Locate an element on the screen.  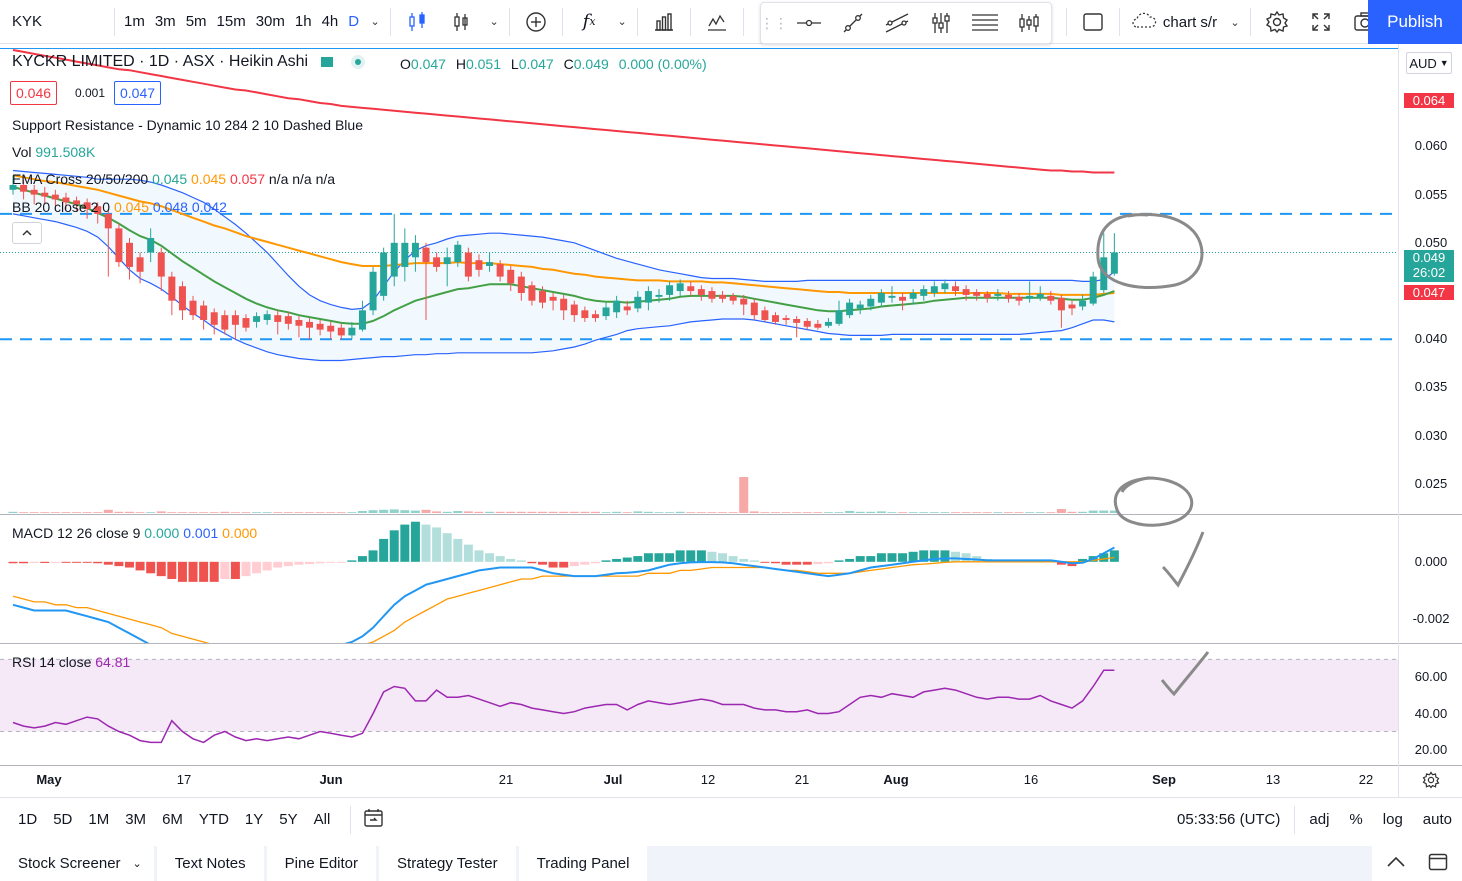
interval-5m: 5m is located at coordinates (196, 21).